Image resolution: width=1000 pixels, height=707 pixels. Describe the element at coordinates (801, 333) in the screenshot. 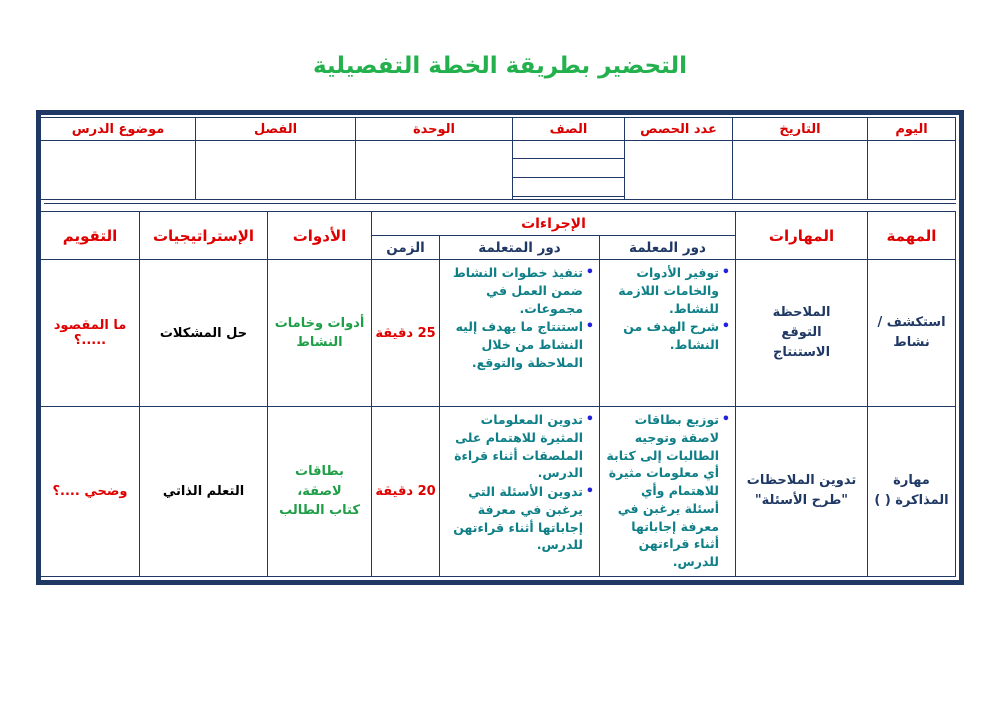

I see `skills-cell: الملاحظة التوقع الاستنتاج` at that location.